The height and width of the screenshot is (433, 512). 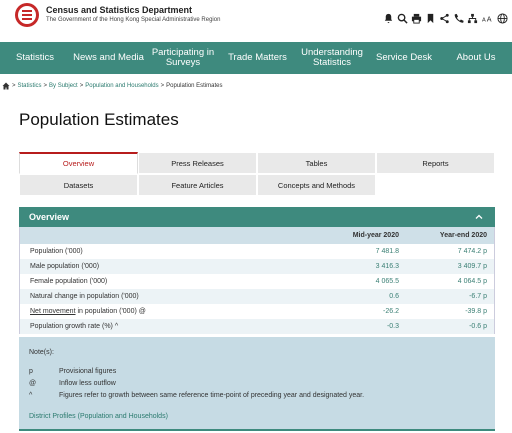 I want to click on search-icon, so click(x=402, y=18).